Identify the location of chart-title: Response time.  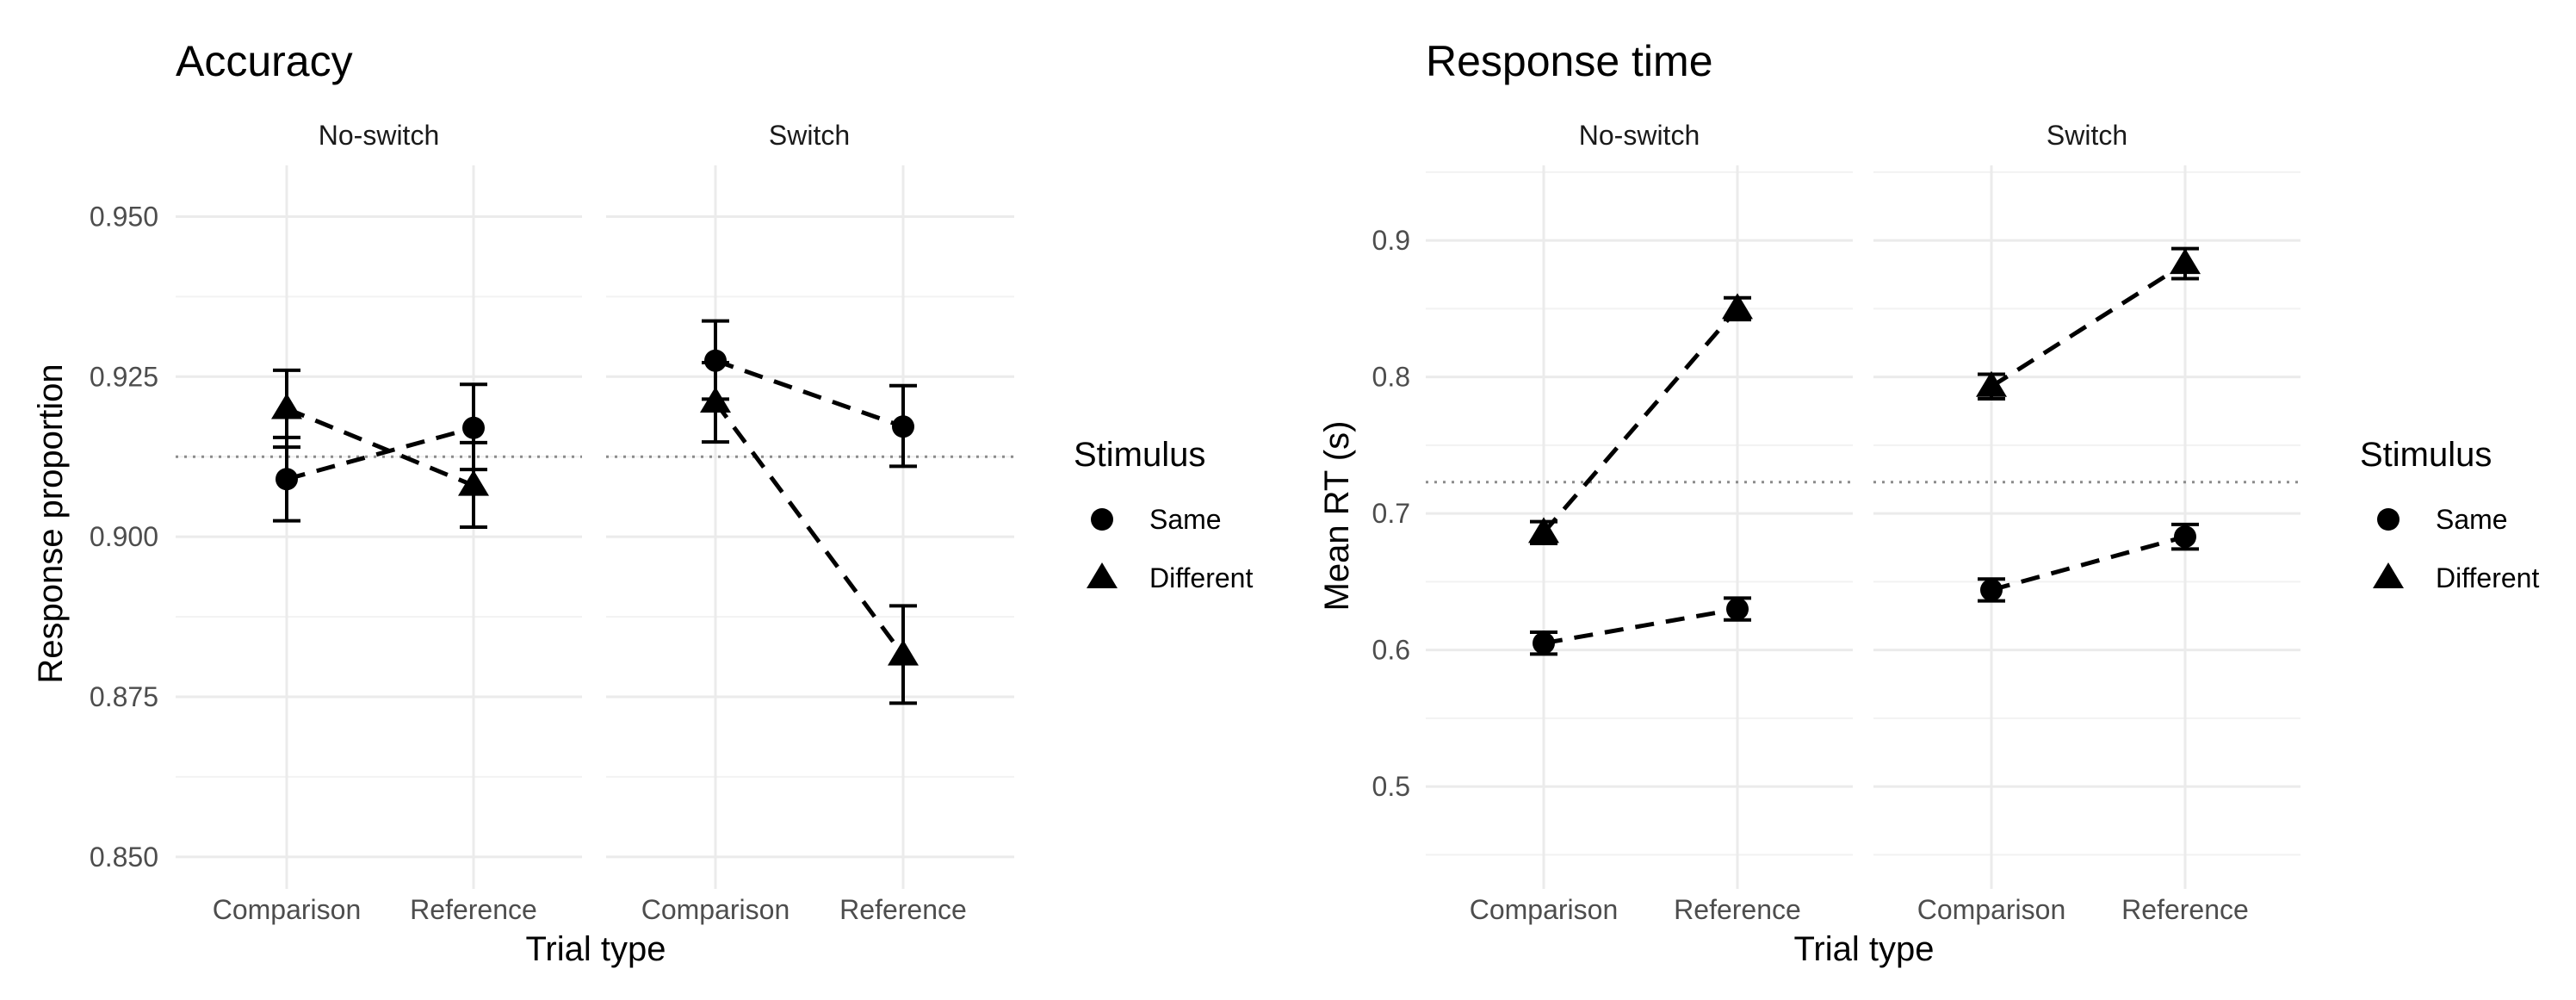
(1570, 61).